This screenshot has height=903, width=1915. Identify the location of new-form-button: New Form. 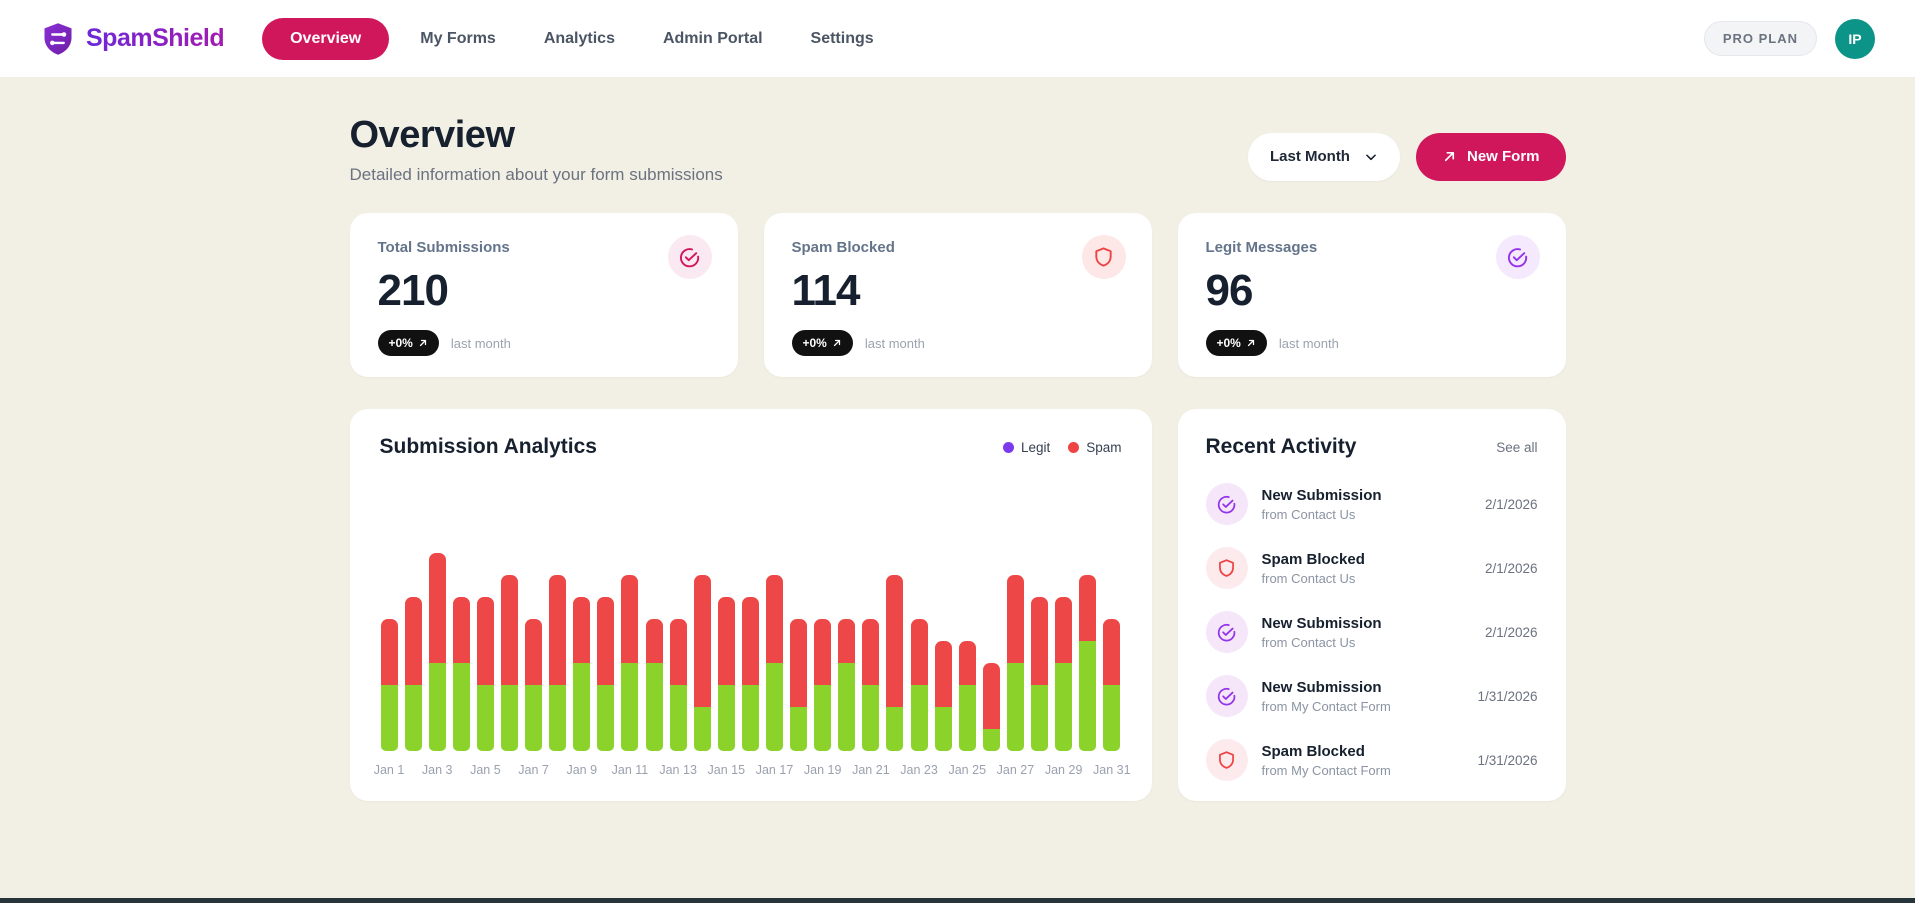
(1490, 156).